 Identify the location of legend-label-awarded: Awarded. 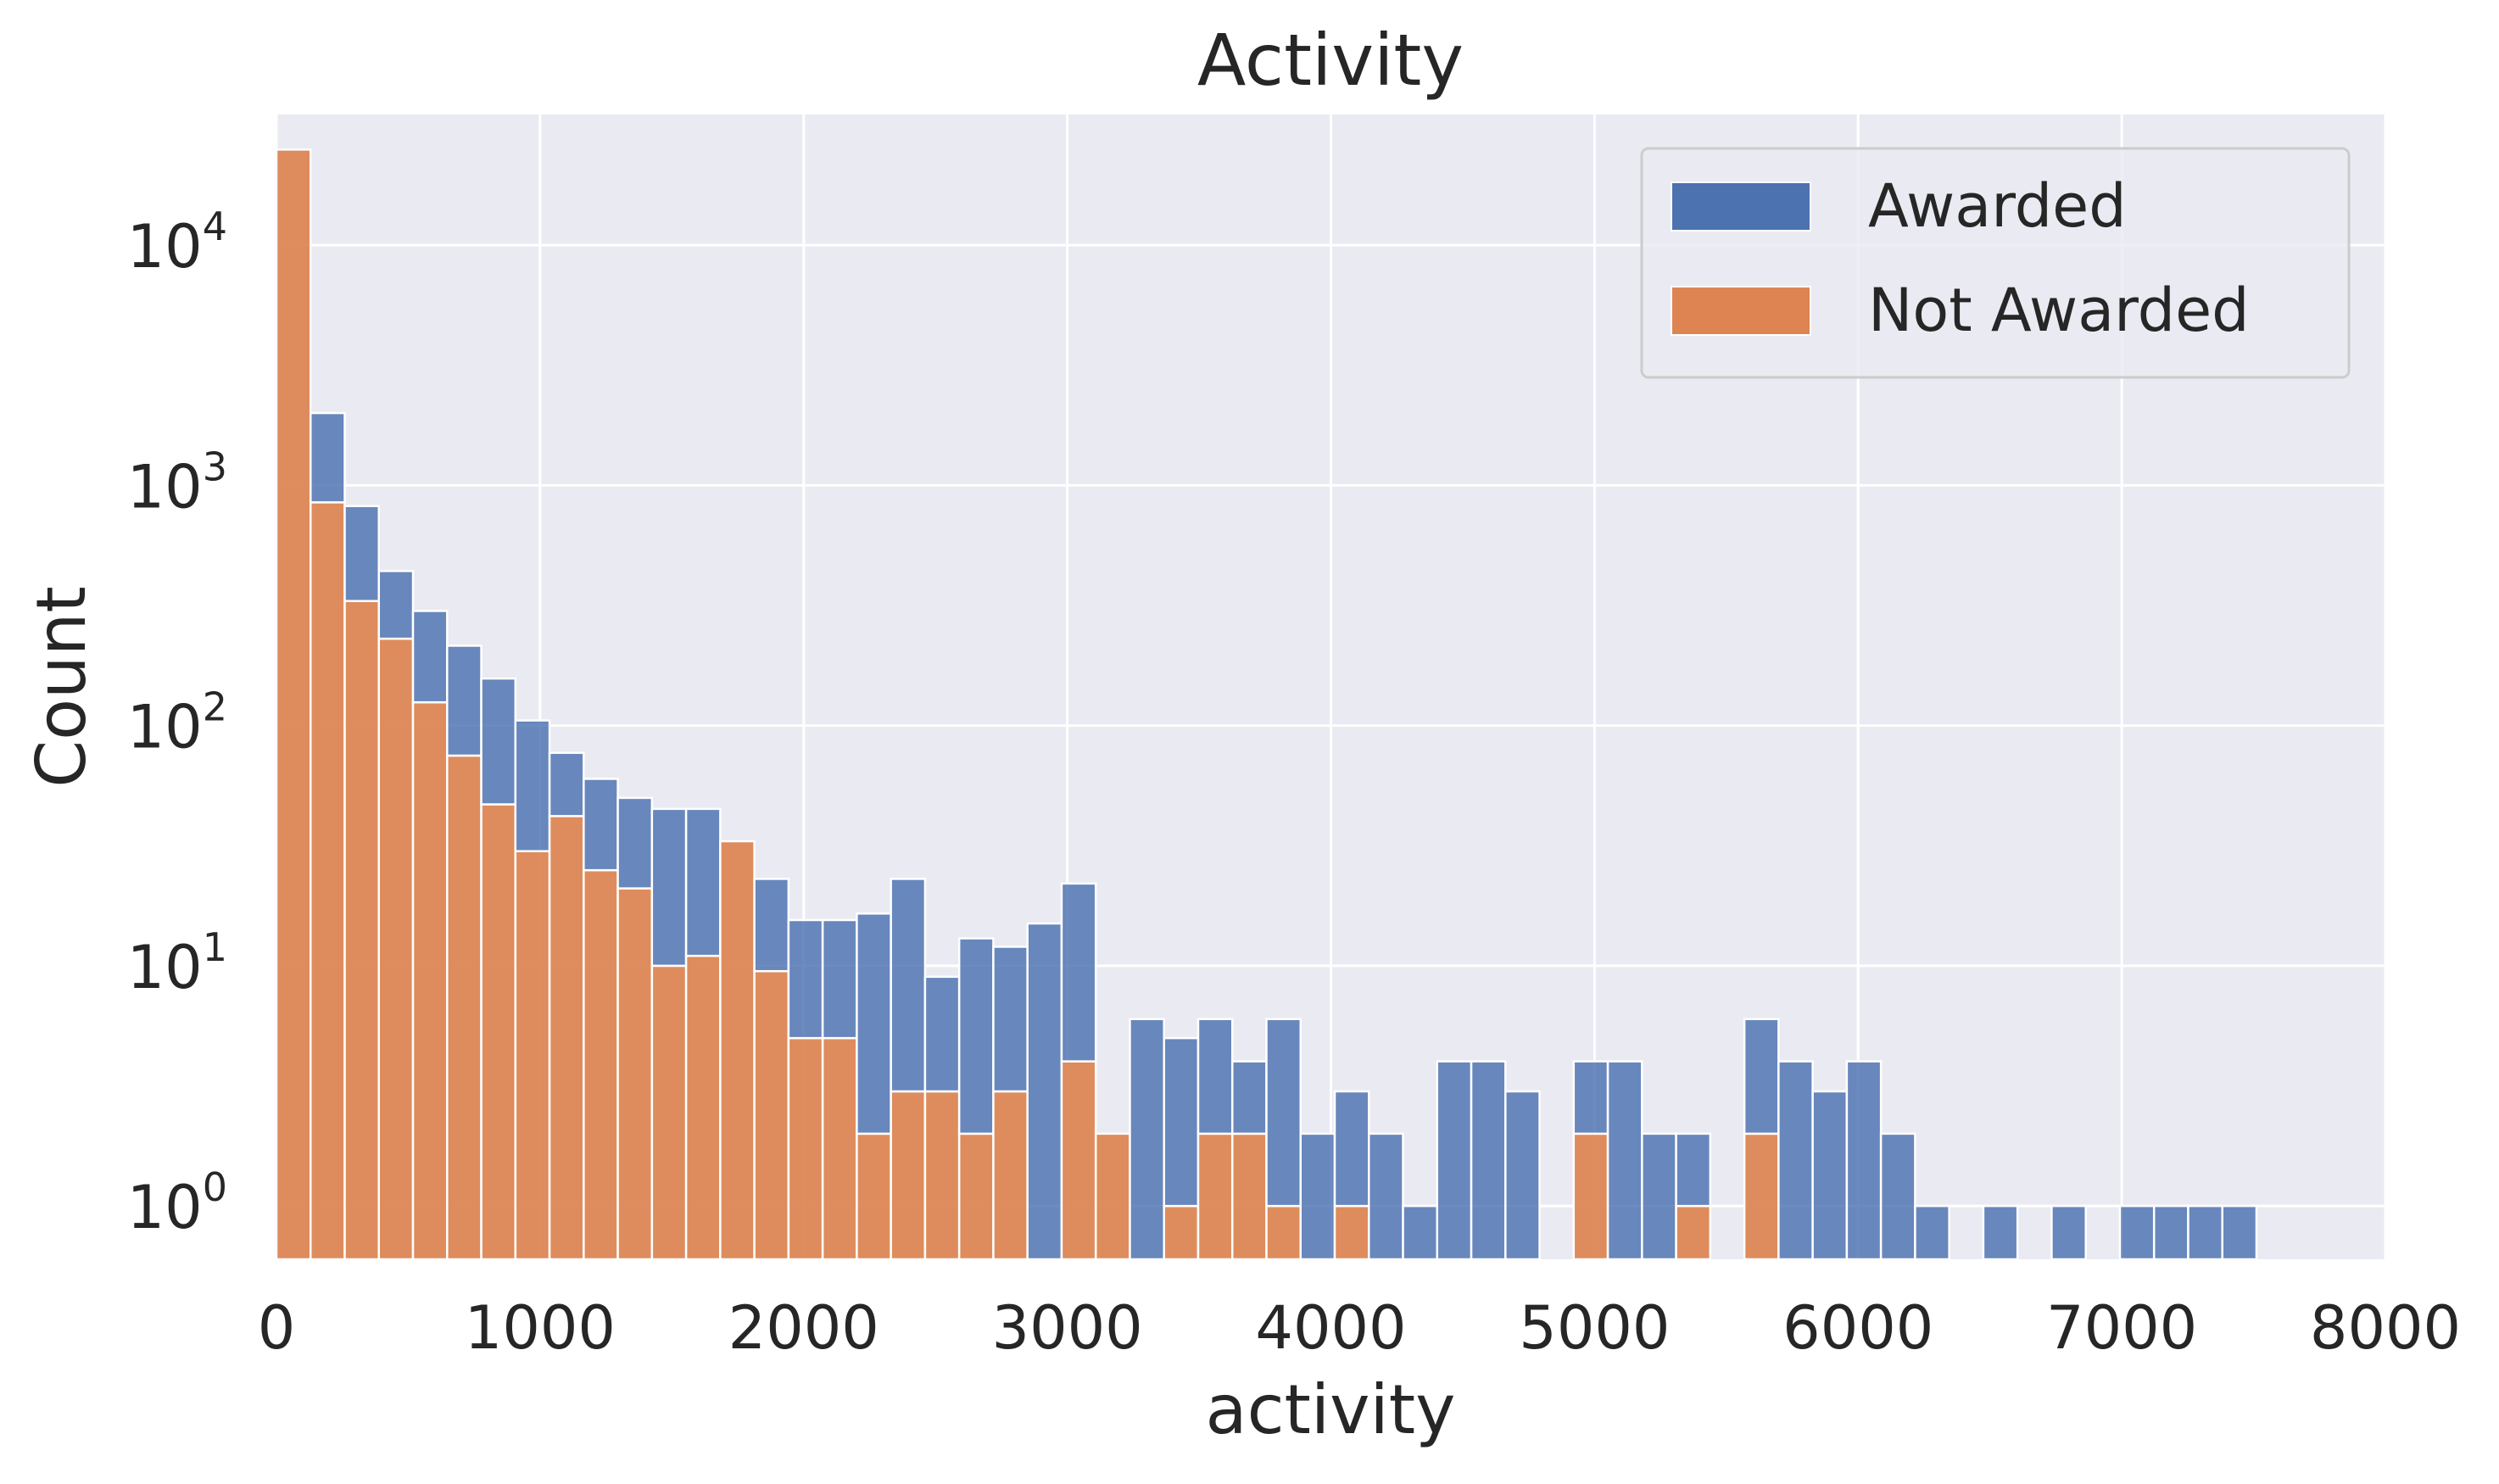
(1997, 206).